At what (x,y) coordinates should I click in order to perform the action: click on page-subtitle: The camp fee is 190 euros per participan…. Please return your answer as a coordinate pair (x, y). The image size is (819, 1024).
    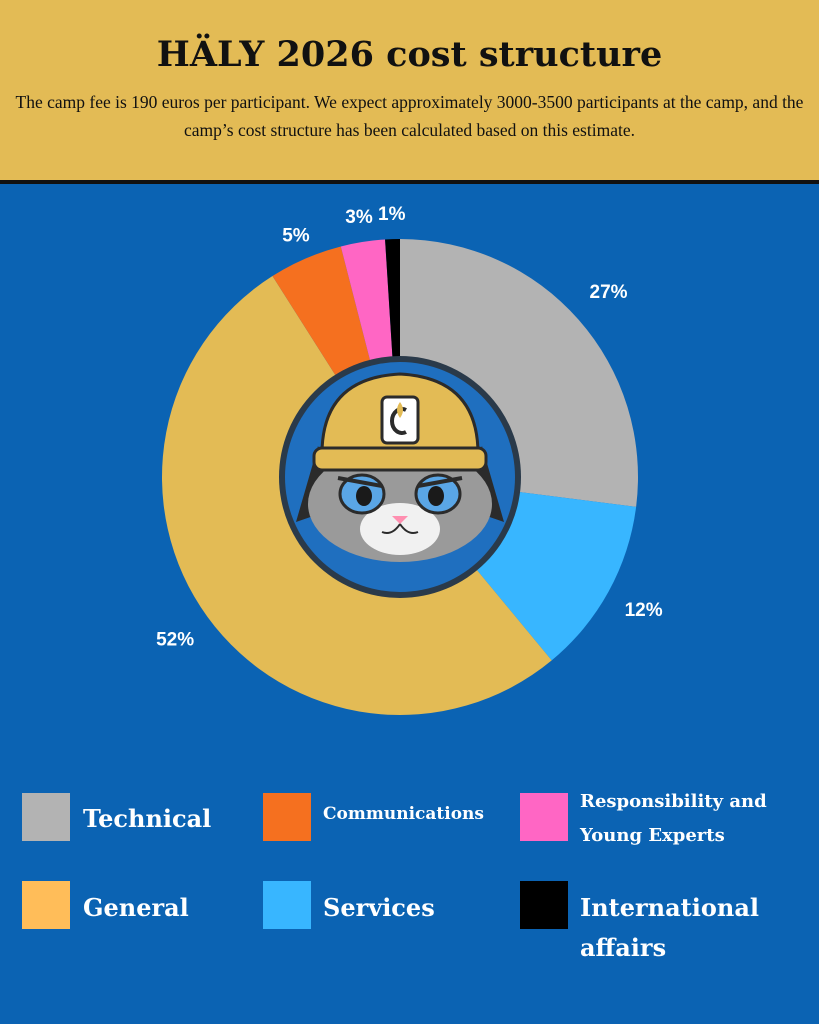
    Looking at the image, I should click on (409, 116).